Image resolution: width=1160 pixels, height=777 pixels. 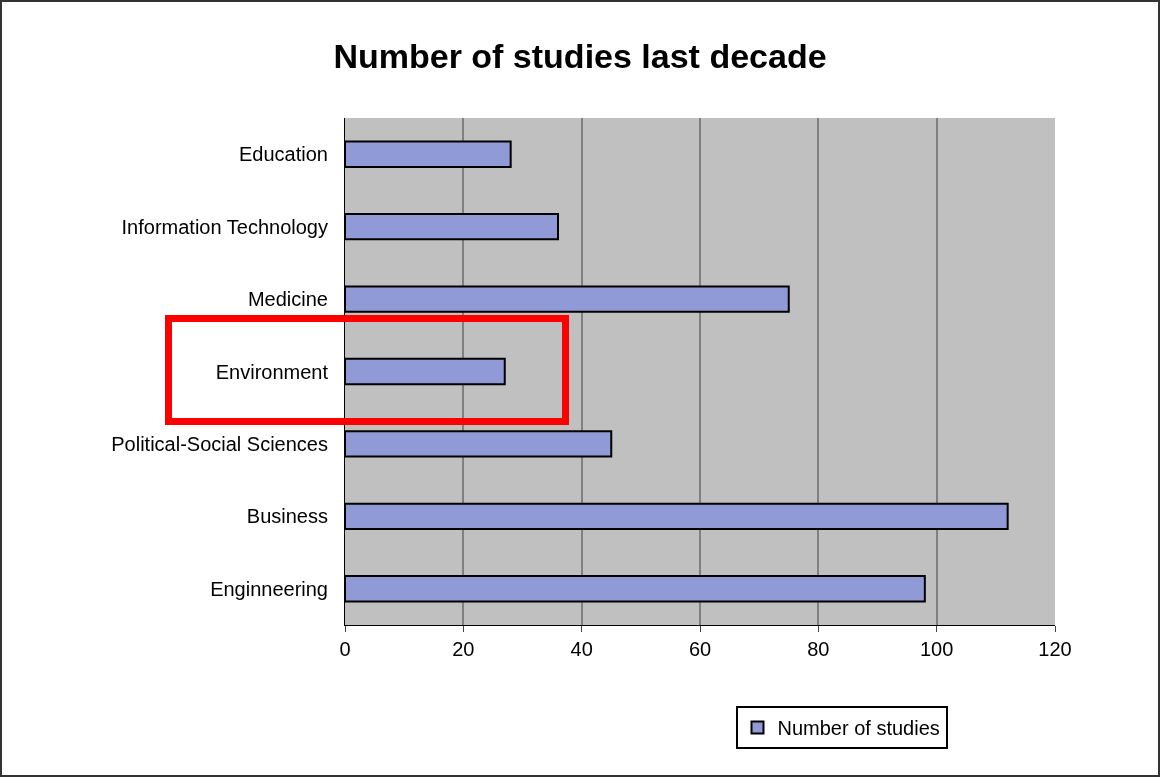 I want to click on x-tick-label: 80, so click(x=818, y=649).